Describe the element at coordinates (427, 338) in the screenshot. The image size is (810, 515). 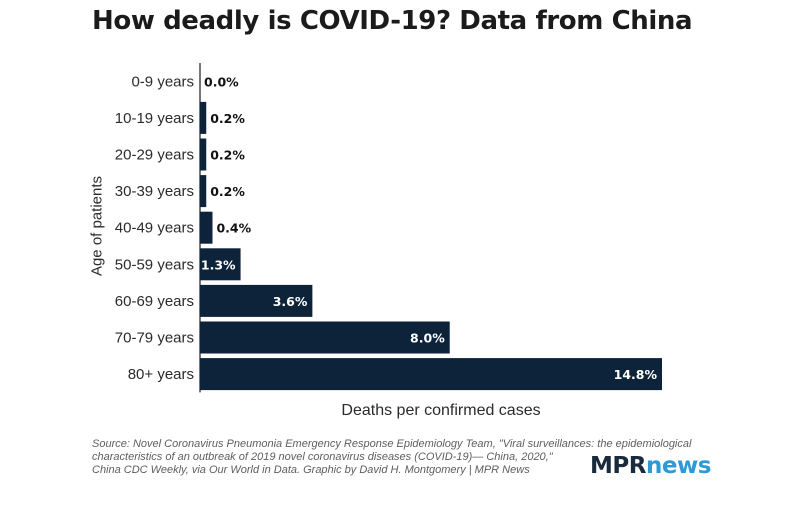
I see `data-label: 8.0%` at that location.